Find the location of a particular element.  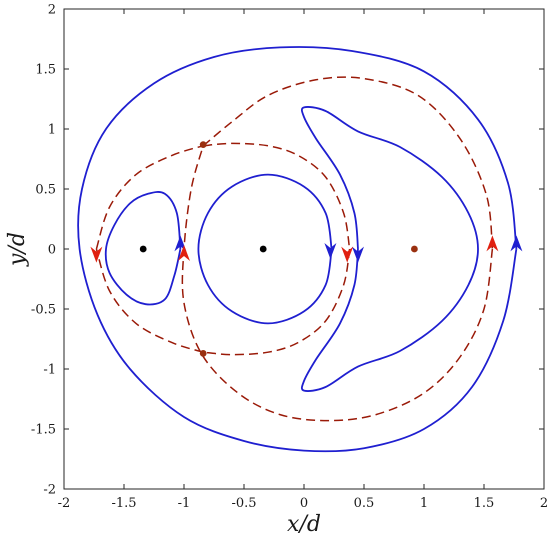

x-tick-label: -1 is located at coordinates (184, 503).